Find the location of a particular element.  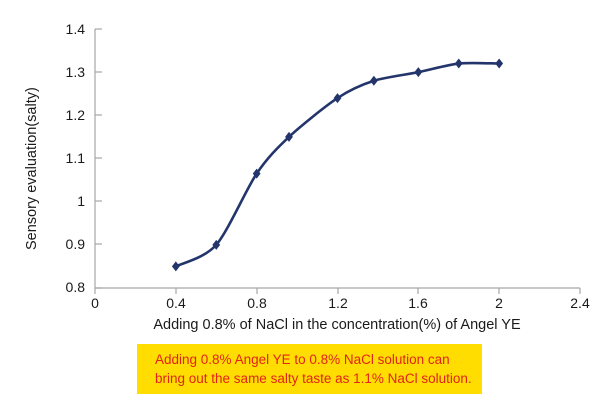

x-tick-label: 0.8 is located at coordinates (257, 303).